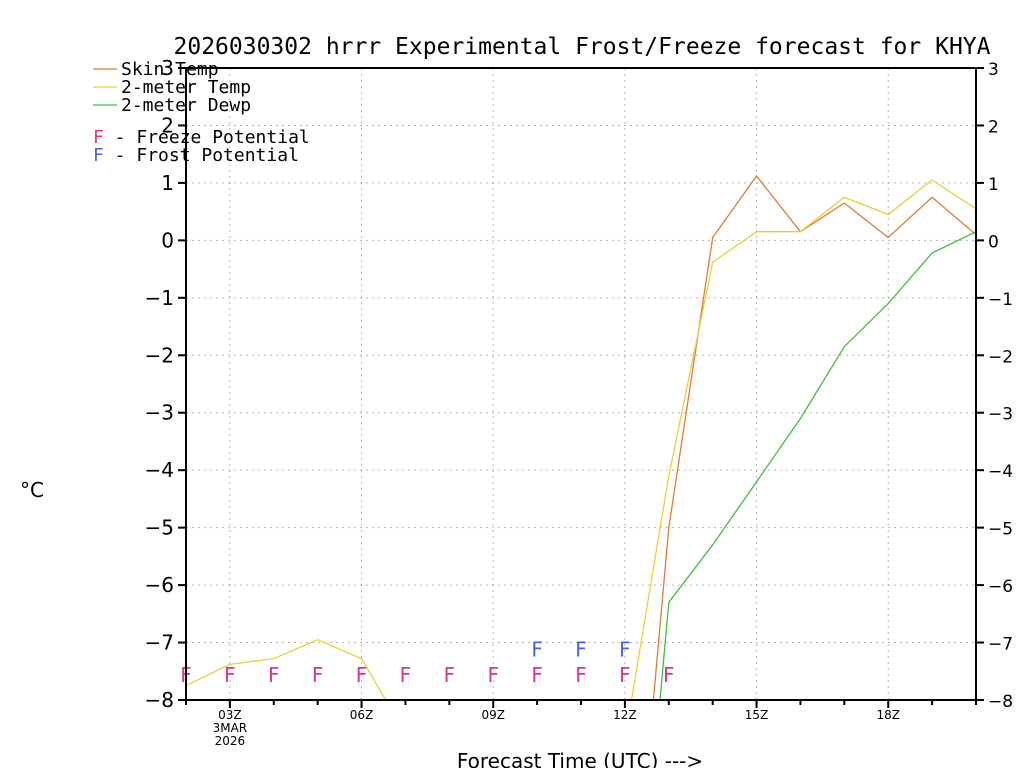  I want to click on y-tick-label-left: −2, so click(159, 355).